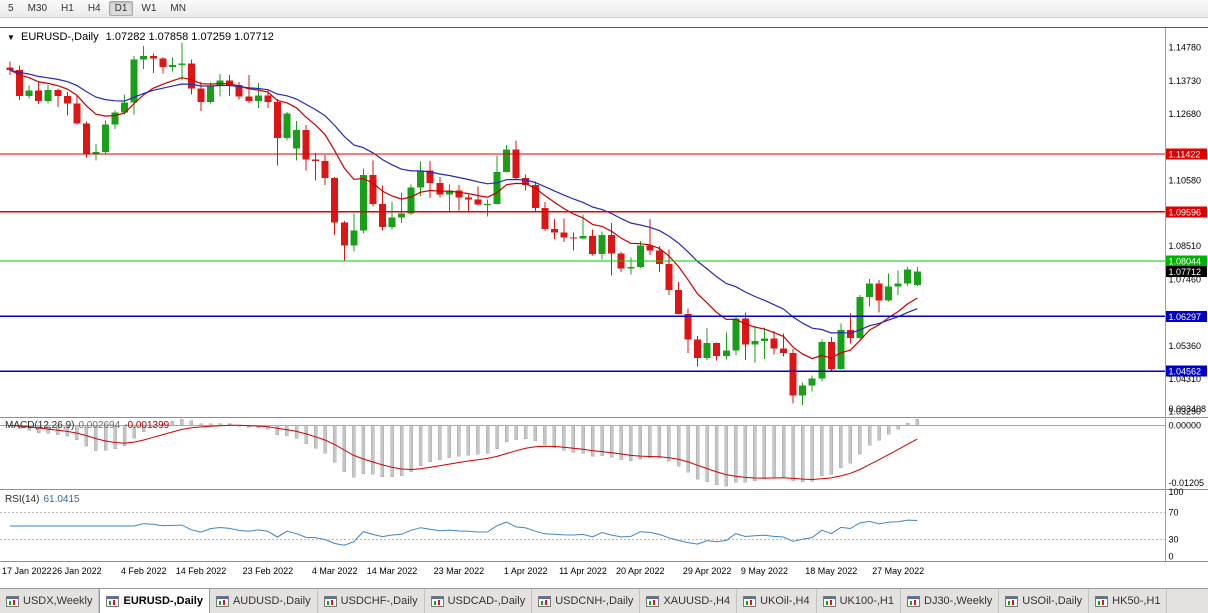 The width and height of the screenshot is (1208, 613). What do you see at coordinates (1185, 346) in the screenshot?
I see `svg-text: 1.05360` at bounding box center [1185, 346].